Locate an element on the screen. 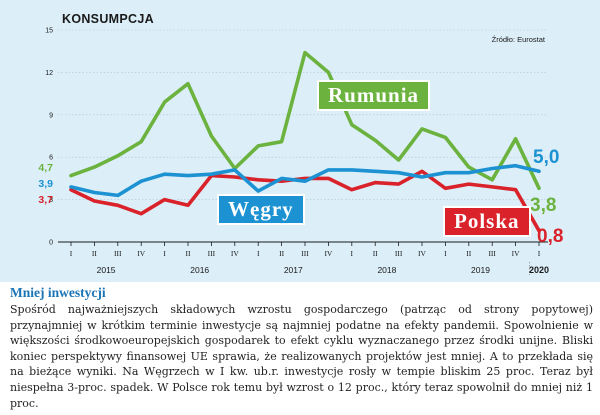  year-label: 2019 is located at coordinates (480, 270).